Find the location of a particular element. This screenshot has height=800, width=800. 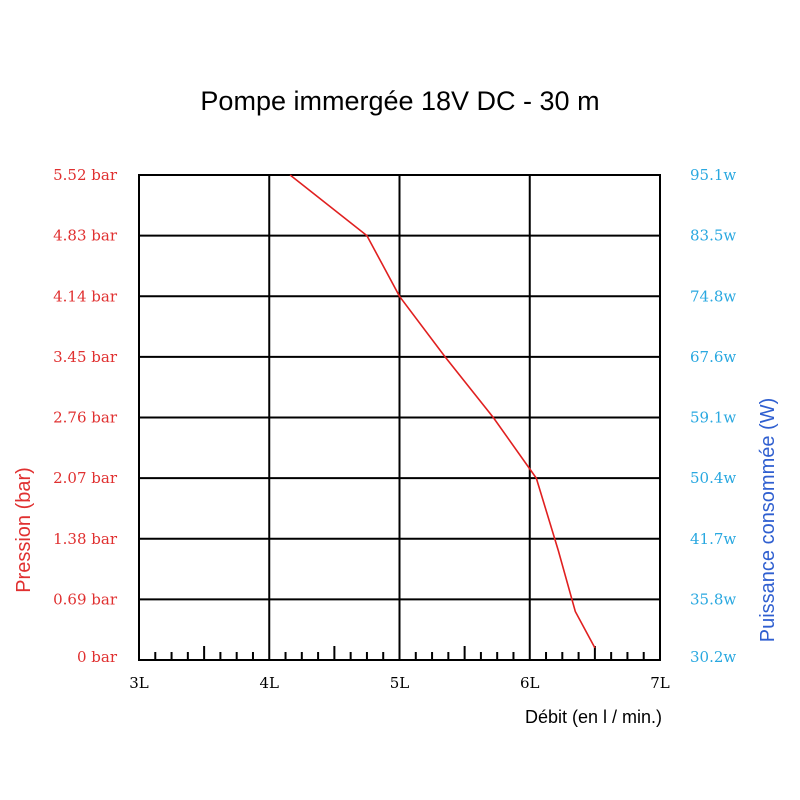

y-axis-left-title: Pression (bar) is located at coordinates (24, 530).